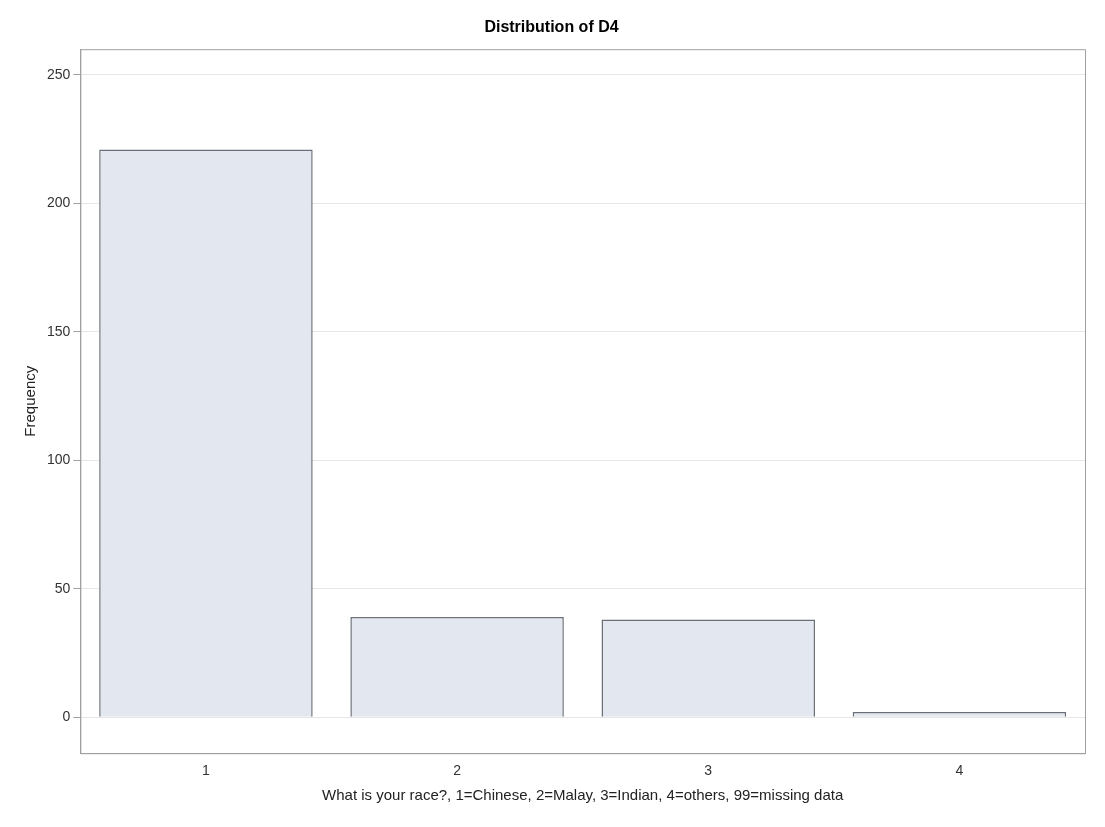 The width and height of the screenshot is (1105, 827). What do you see at coordinates (59, 459) in the screenshot?
I see `y-tick-label: 100` at bounding box center [59, 459].